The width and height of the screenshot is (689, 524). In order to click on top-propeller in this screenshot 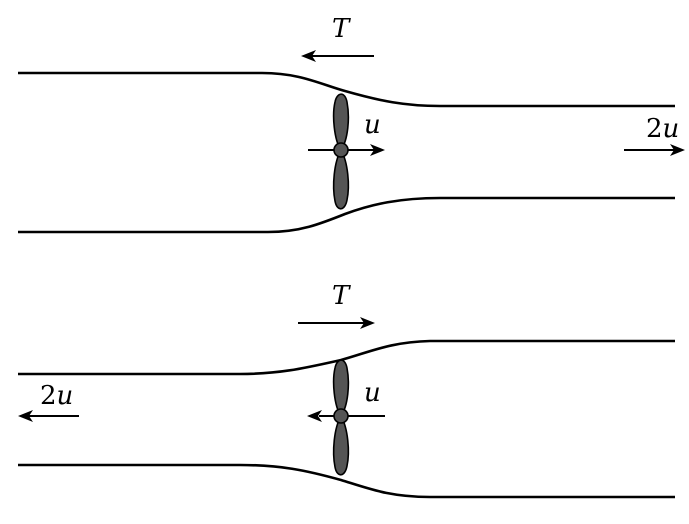, I will do `click(346, 151)`.